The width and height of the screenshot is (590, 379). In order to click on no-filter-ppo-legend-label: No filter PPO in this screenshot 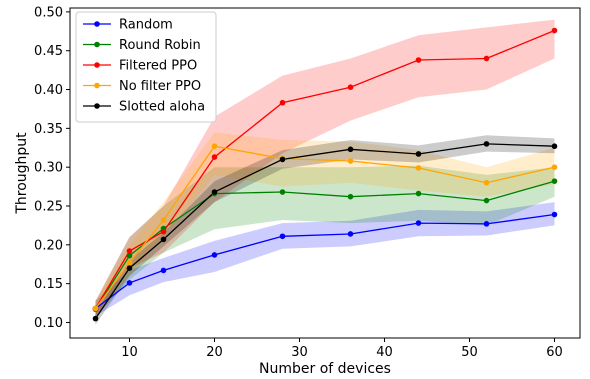, I will do `click(160, 86)`.